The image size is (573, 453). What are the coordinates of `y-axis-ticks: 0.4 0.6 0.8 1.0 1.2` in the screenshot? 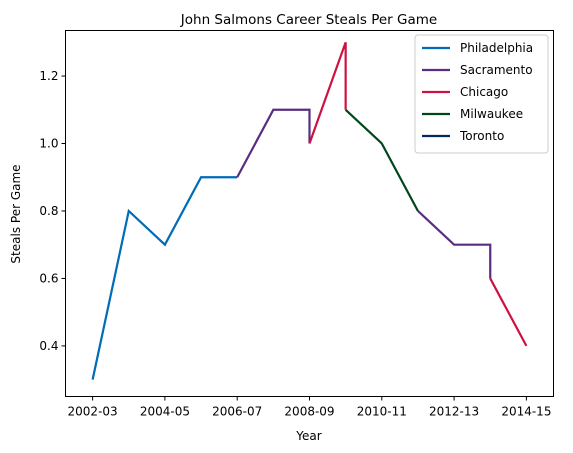 It's located at (52, 211).